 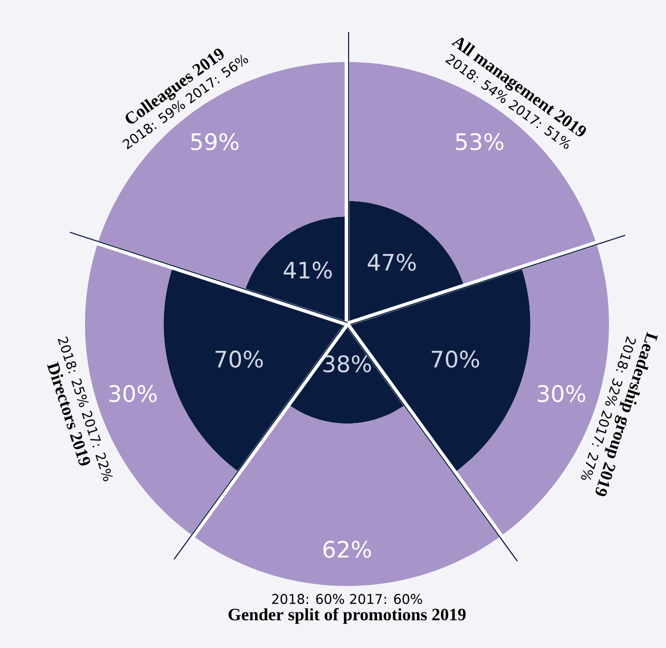 I want to click on data-label: 41%, so click(x=308, y=270).